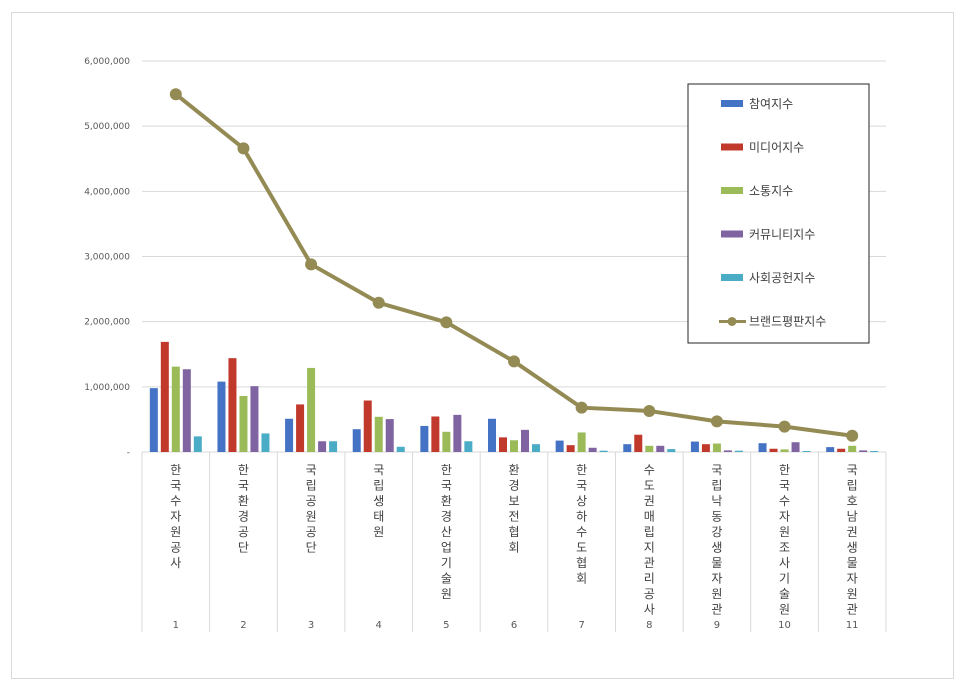 The height and width of the screenshot is (691, 966). Describe the element at coordinates (107, 127) in the screenshot. I see `y-tick-label: 5,000,000` at that location.